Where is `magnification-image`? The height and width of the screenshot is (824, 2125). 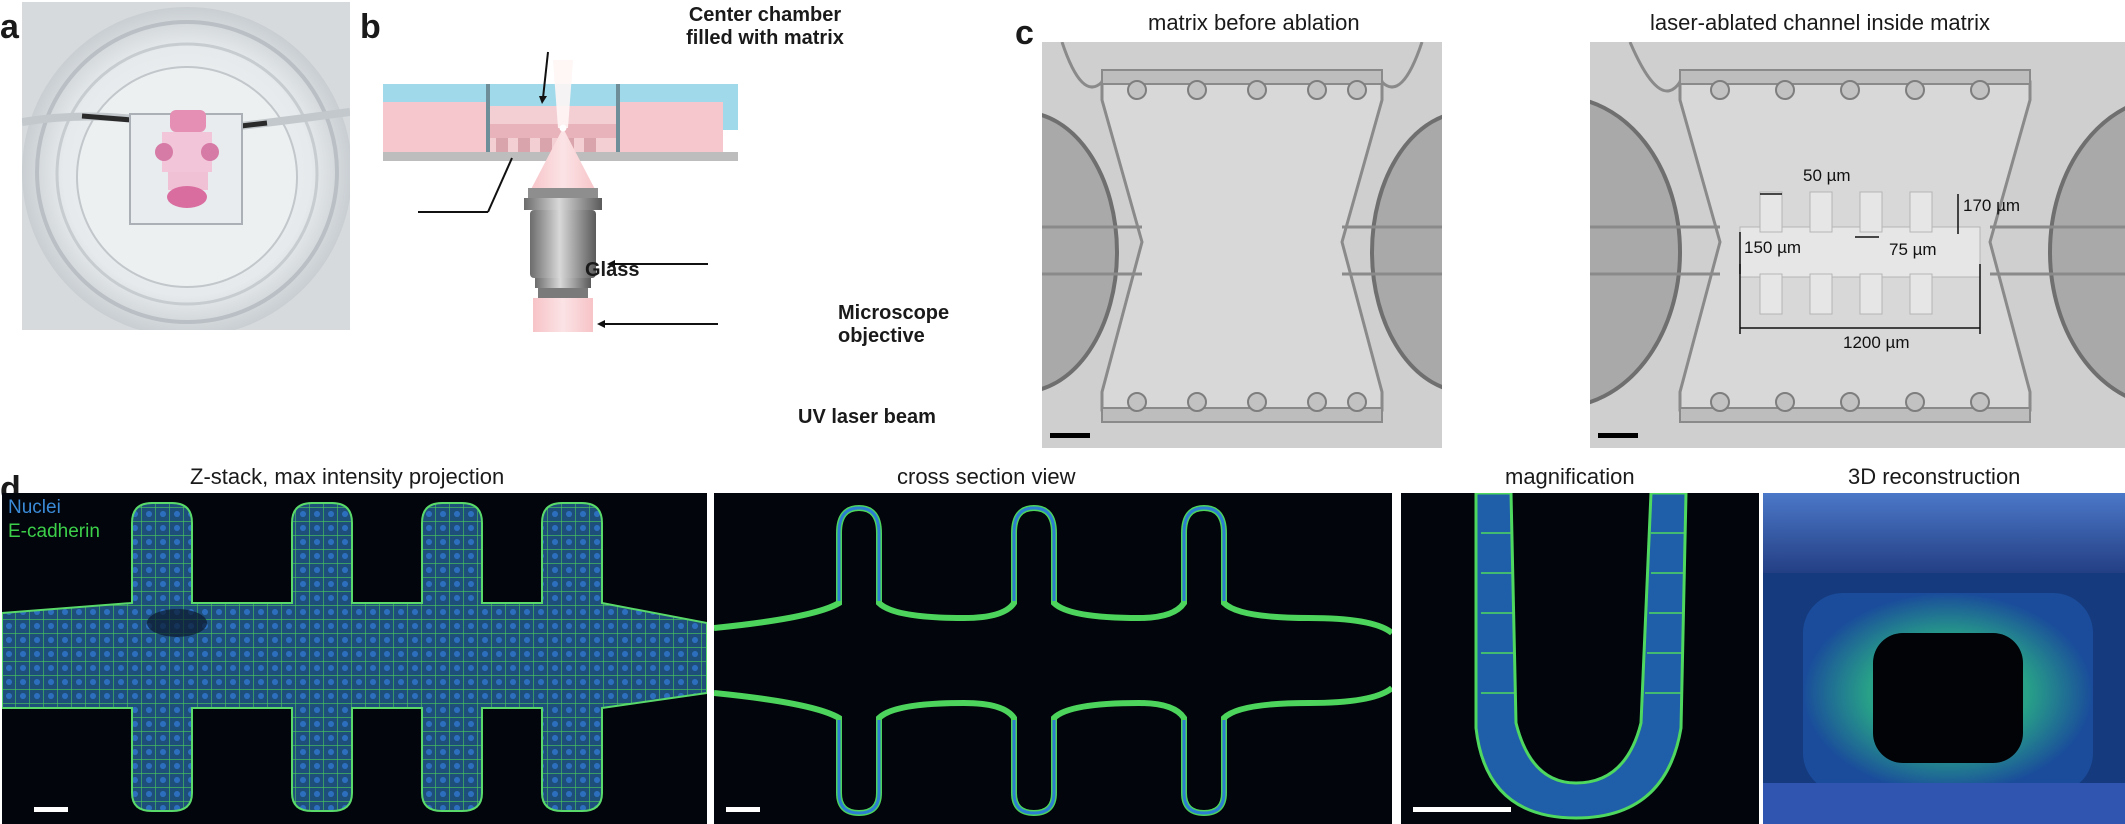 magnification-image is located at coordinates (1580, 658).